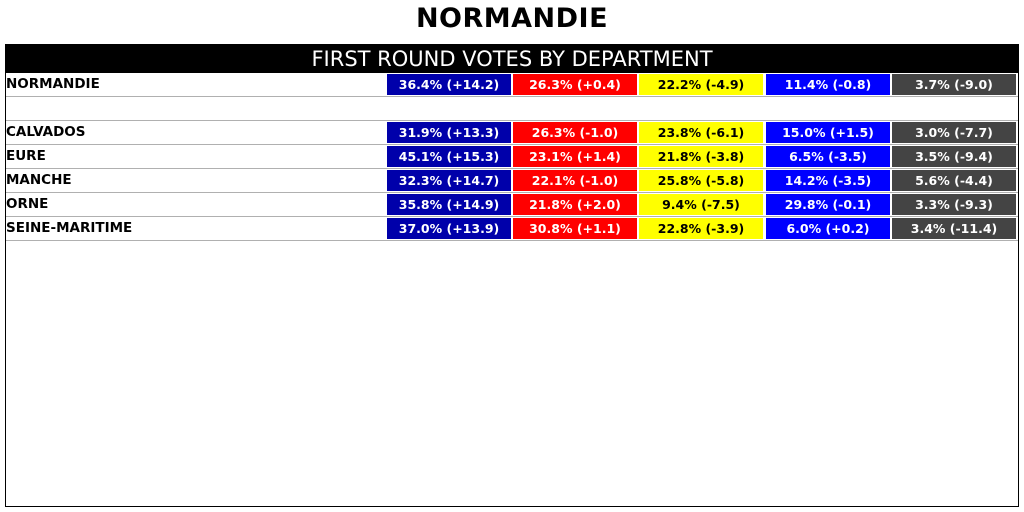 The height and width of the screenshot is (512, 1024). Describe the element at coordinates (449, 132) in the screenshot. I see `result-cell-party-1: 31.9% (+13.3)` at that location.